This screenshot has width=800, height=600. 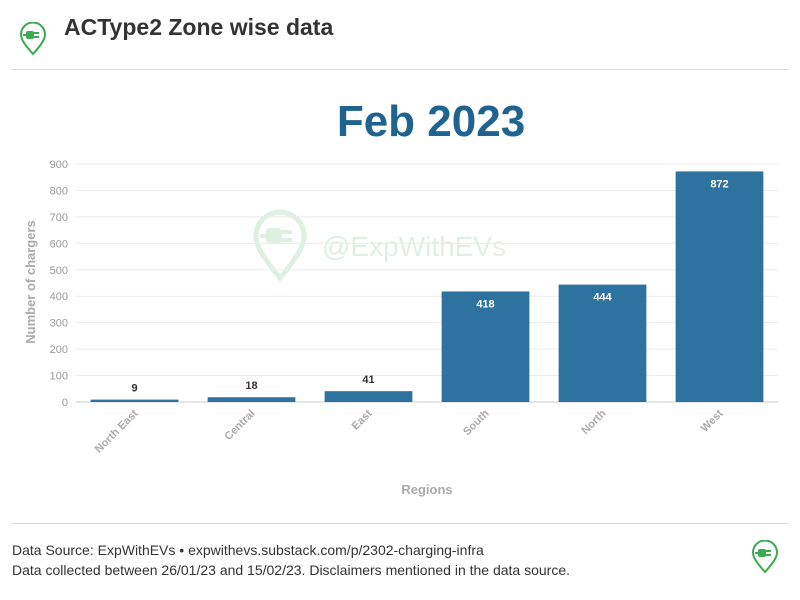 What do you see at coordinates (117, 431) in the screenshot?
I see `x-tick-label: North East` at bounding box center [117, 431].